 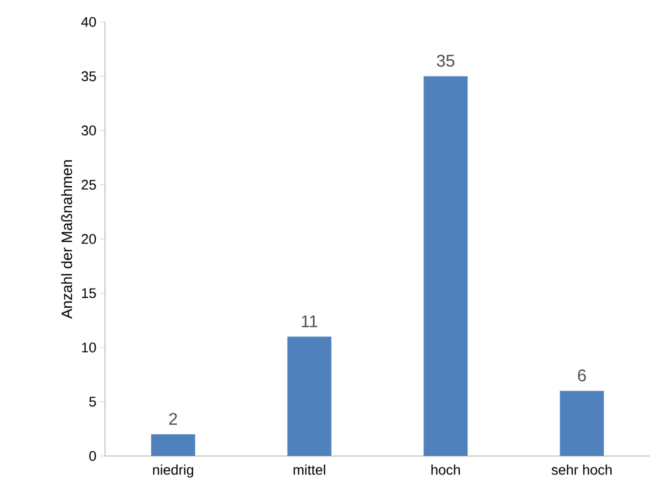 I want to click on y-tick-label: 40, so click(x=88, y=22).